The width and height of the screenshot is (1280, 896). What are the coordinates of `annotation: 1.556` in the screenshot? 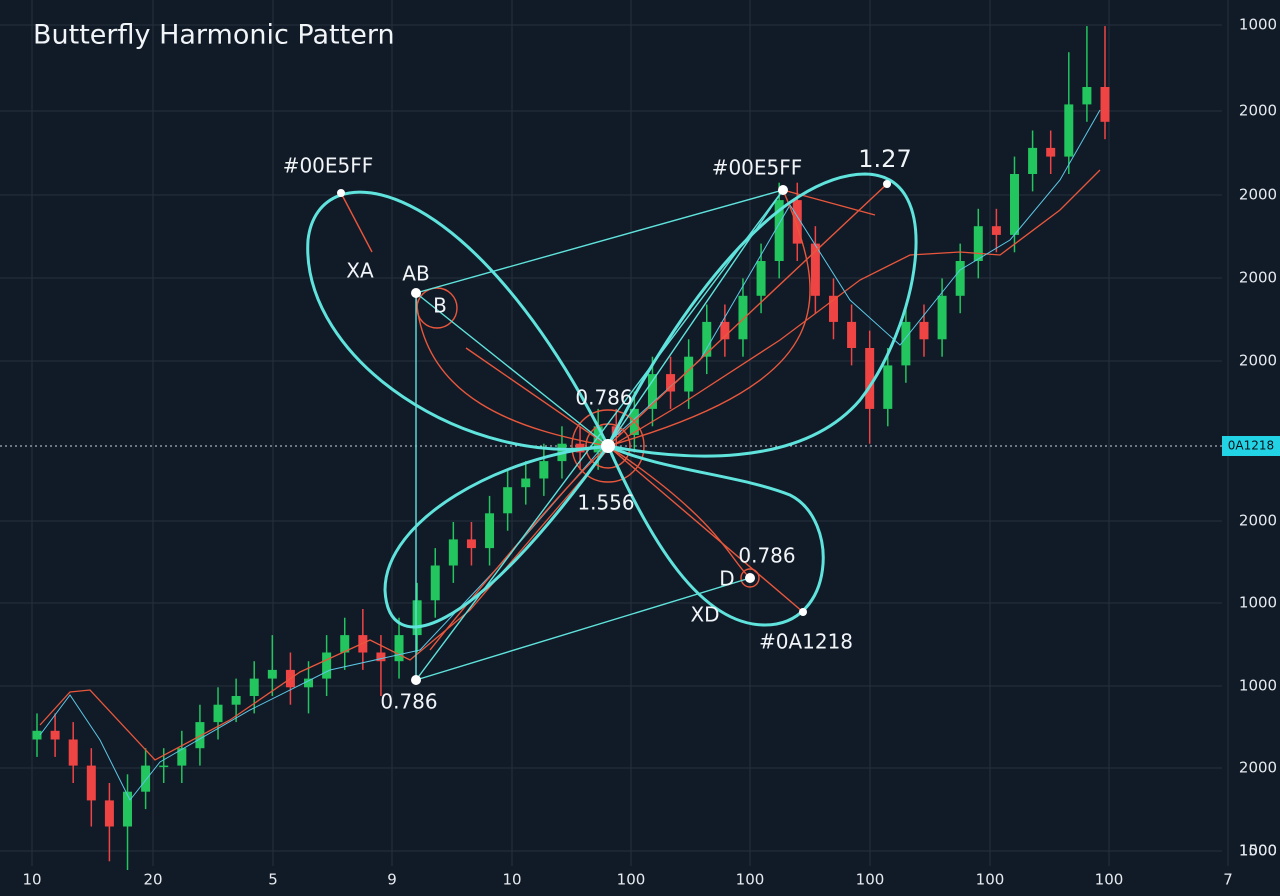 It's located at (605, 503).